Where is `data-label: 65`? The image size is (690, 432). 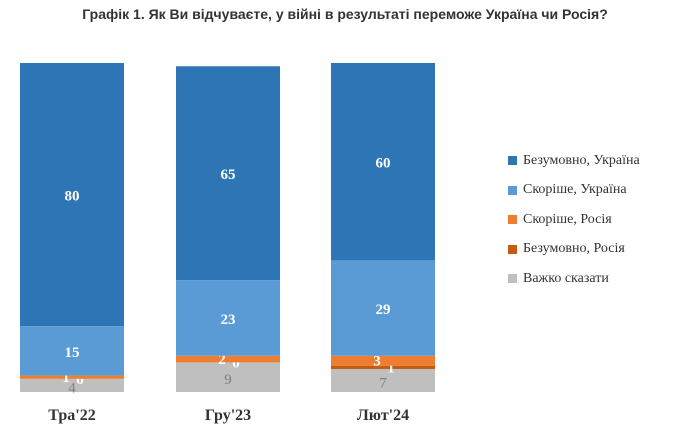 data-label: 65 is located at coordinates (228, 175).